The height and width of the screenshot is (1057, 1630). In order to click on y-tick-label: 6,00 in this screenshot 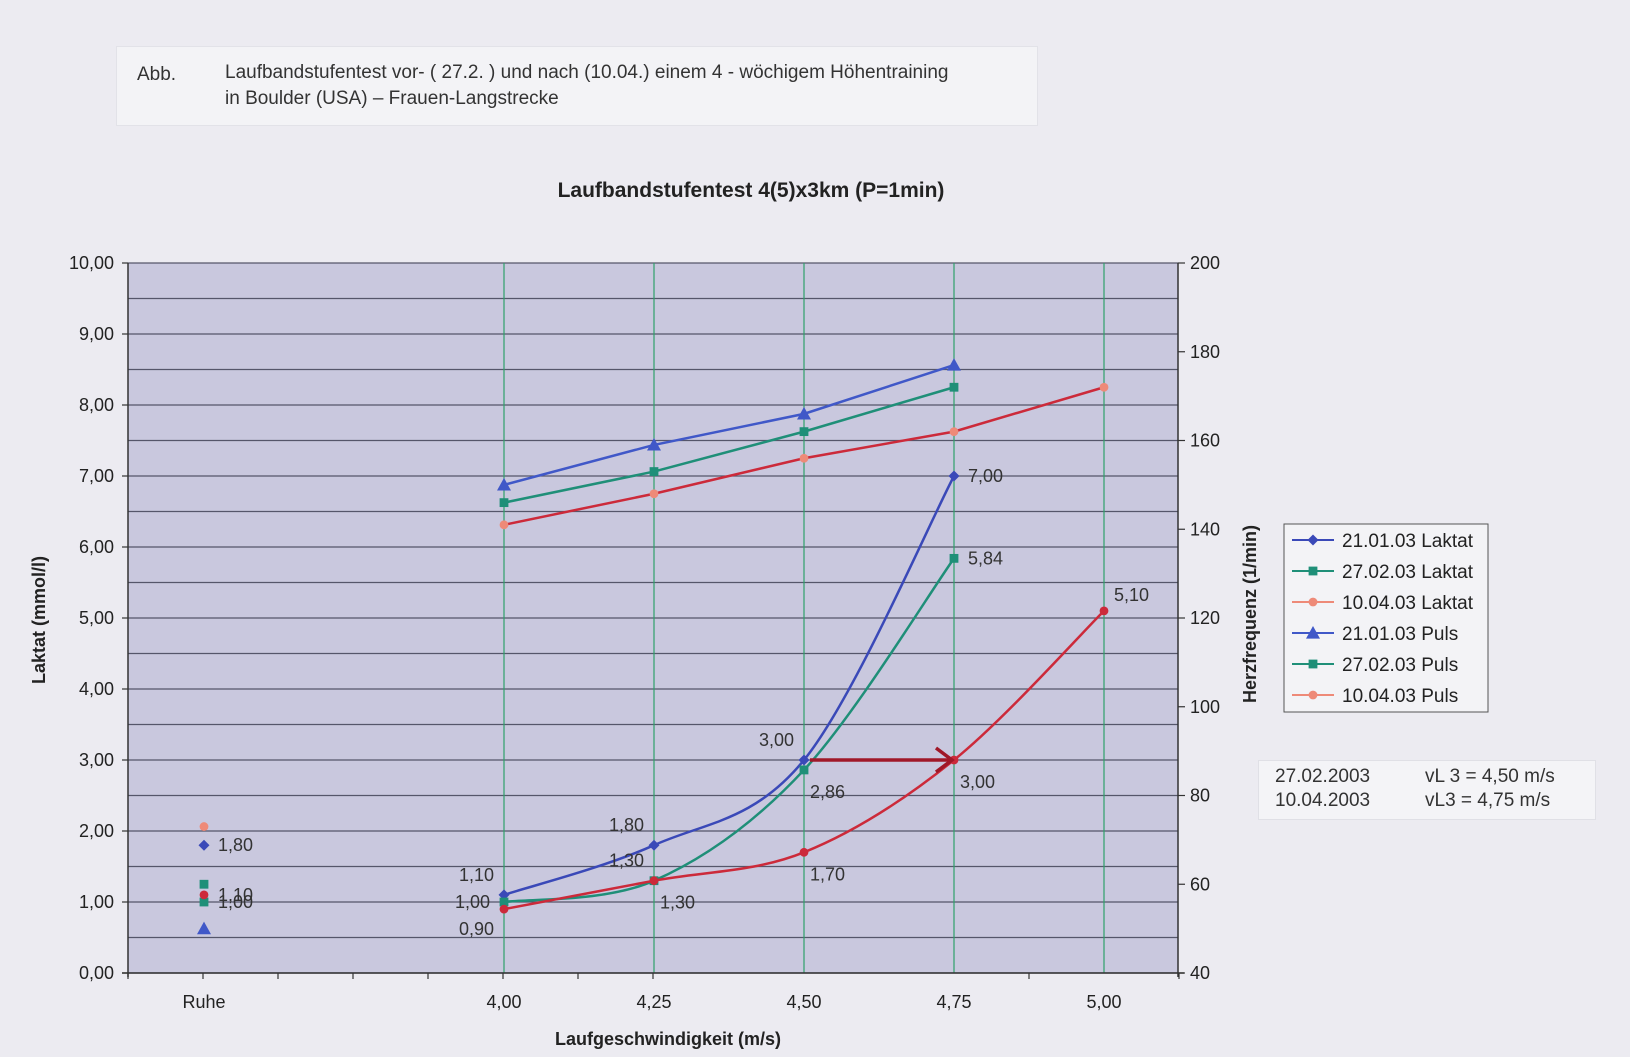, I will do `click(96, 547)`.